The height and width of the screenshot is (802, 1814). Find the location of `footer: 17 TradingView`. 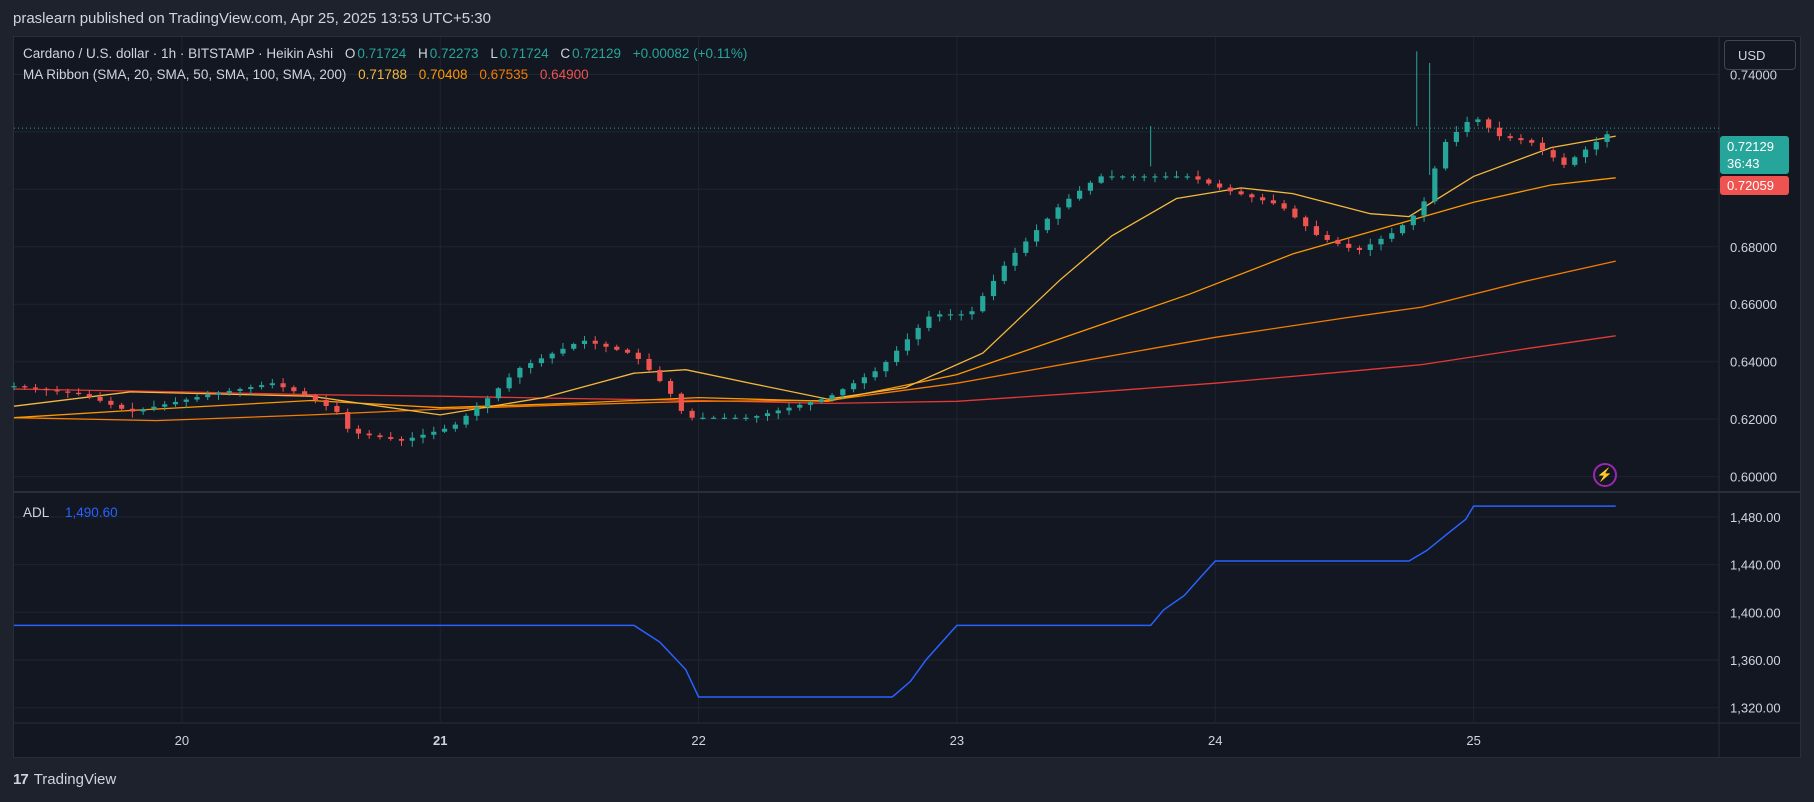

footer: 17 TradingView is located at coordinates (64, 779).